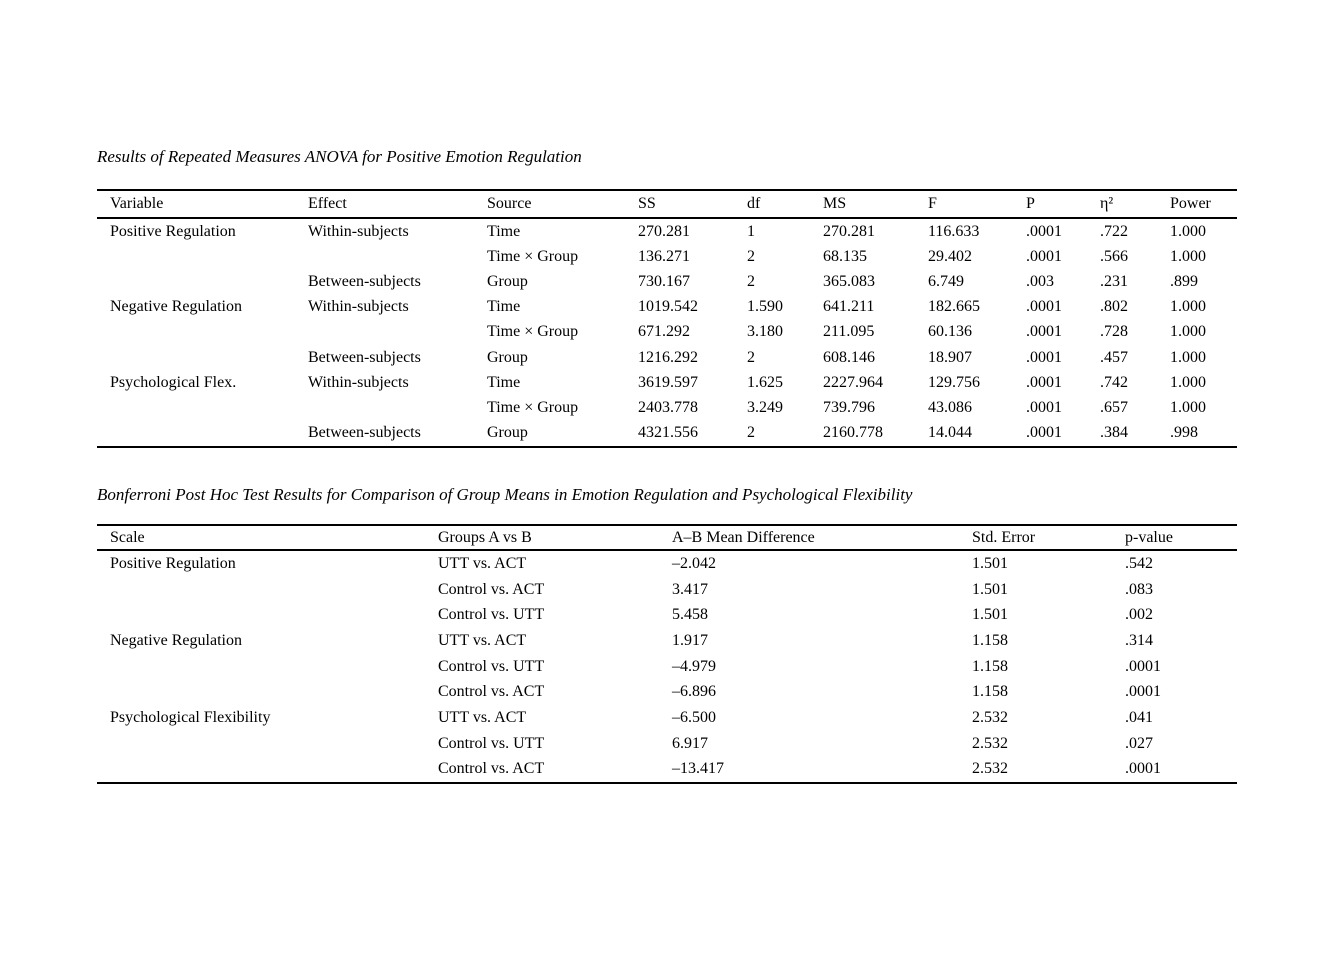  I want to click on table-cell: .998, so click(1184, 433).